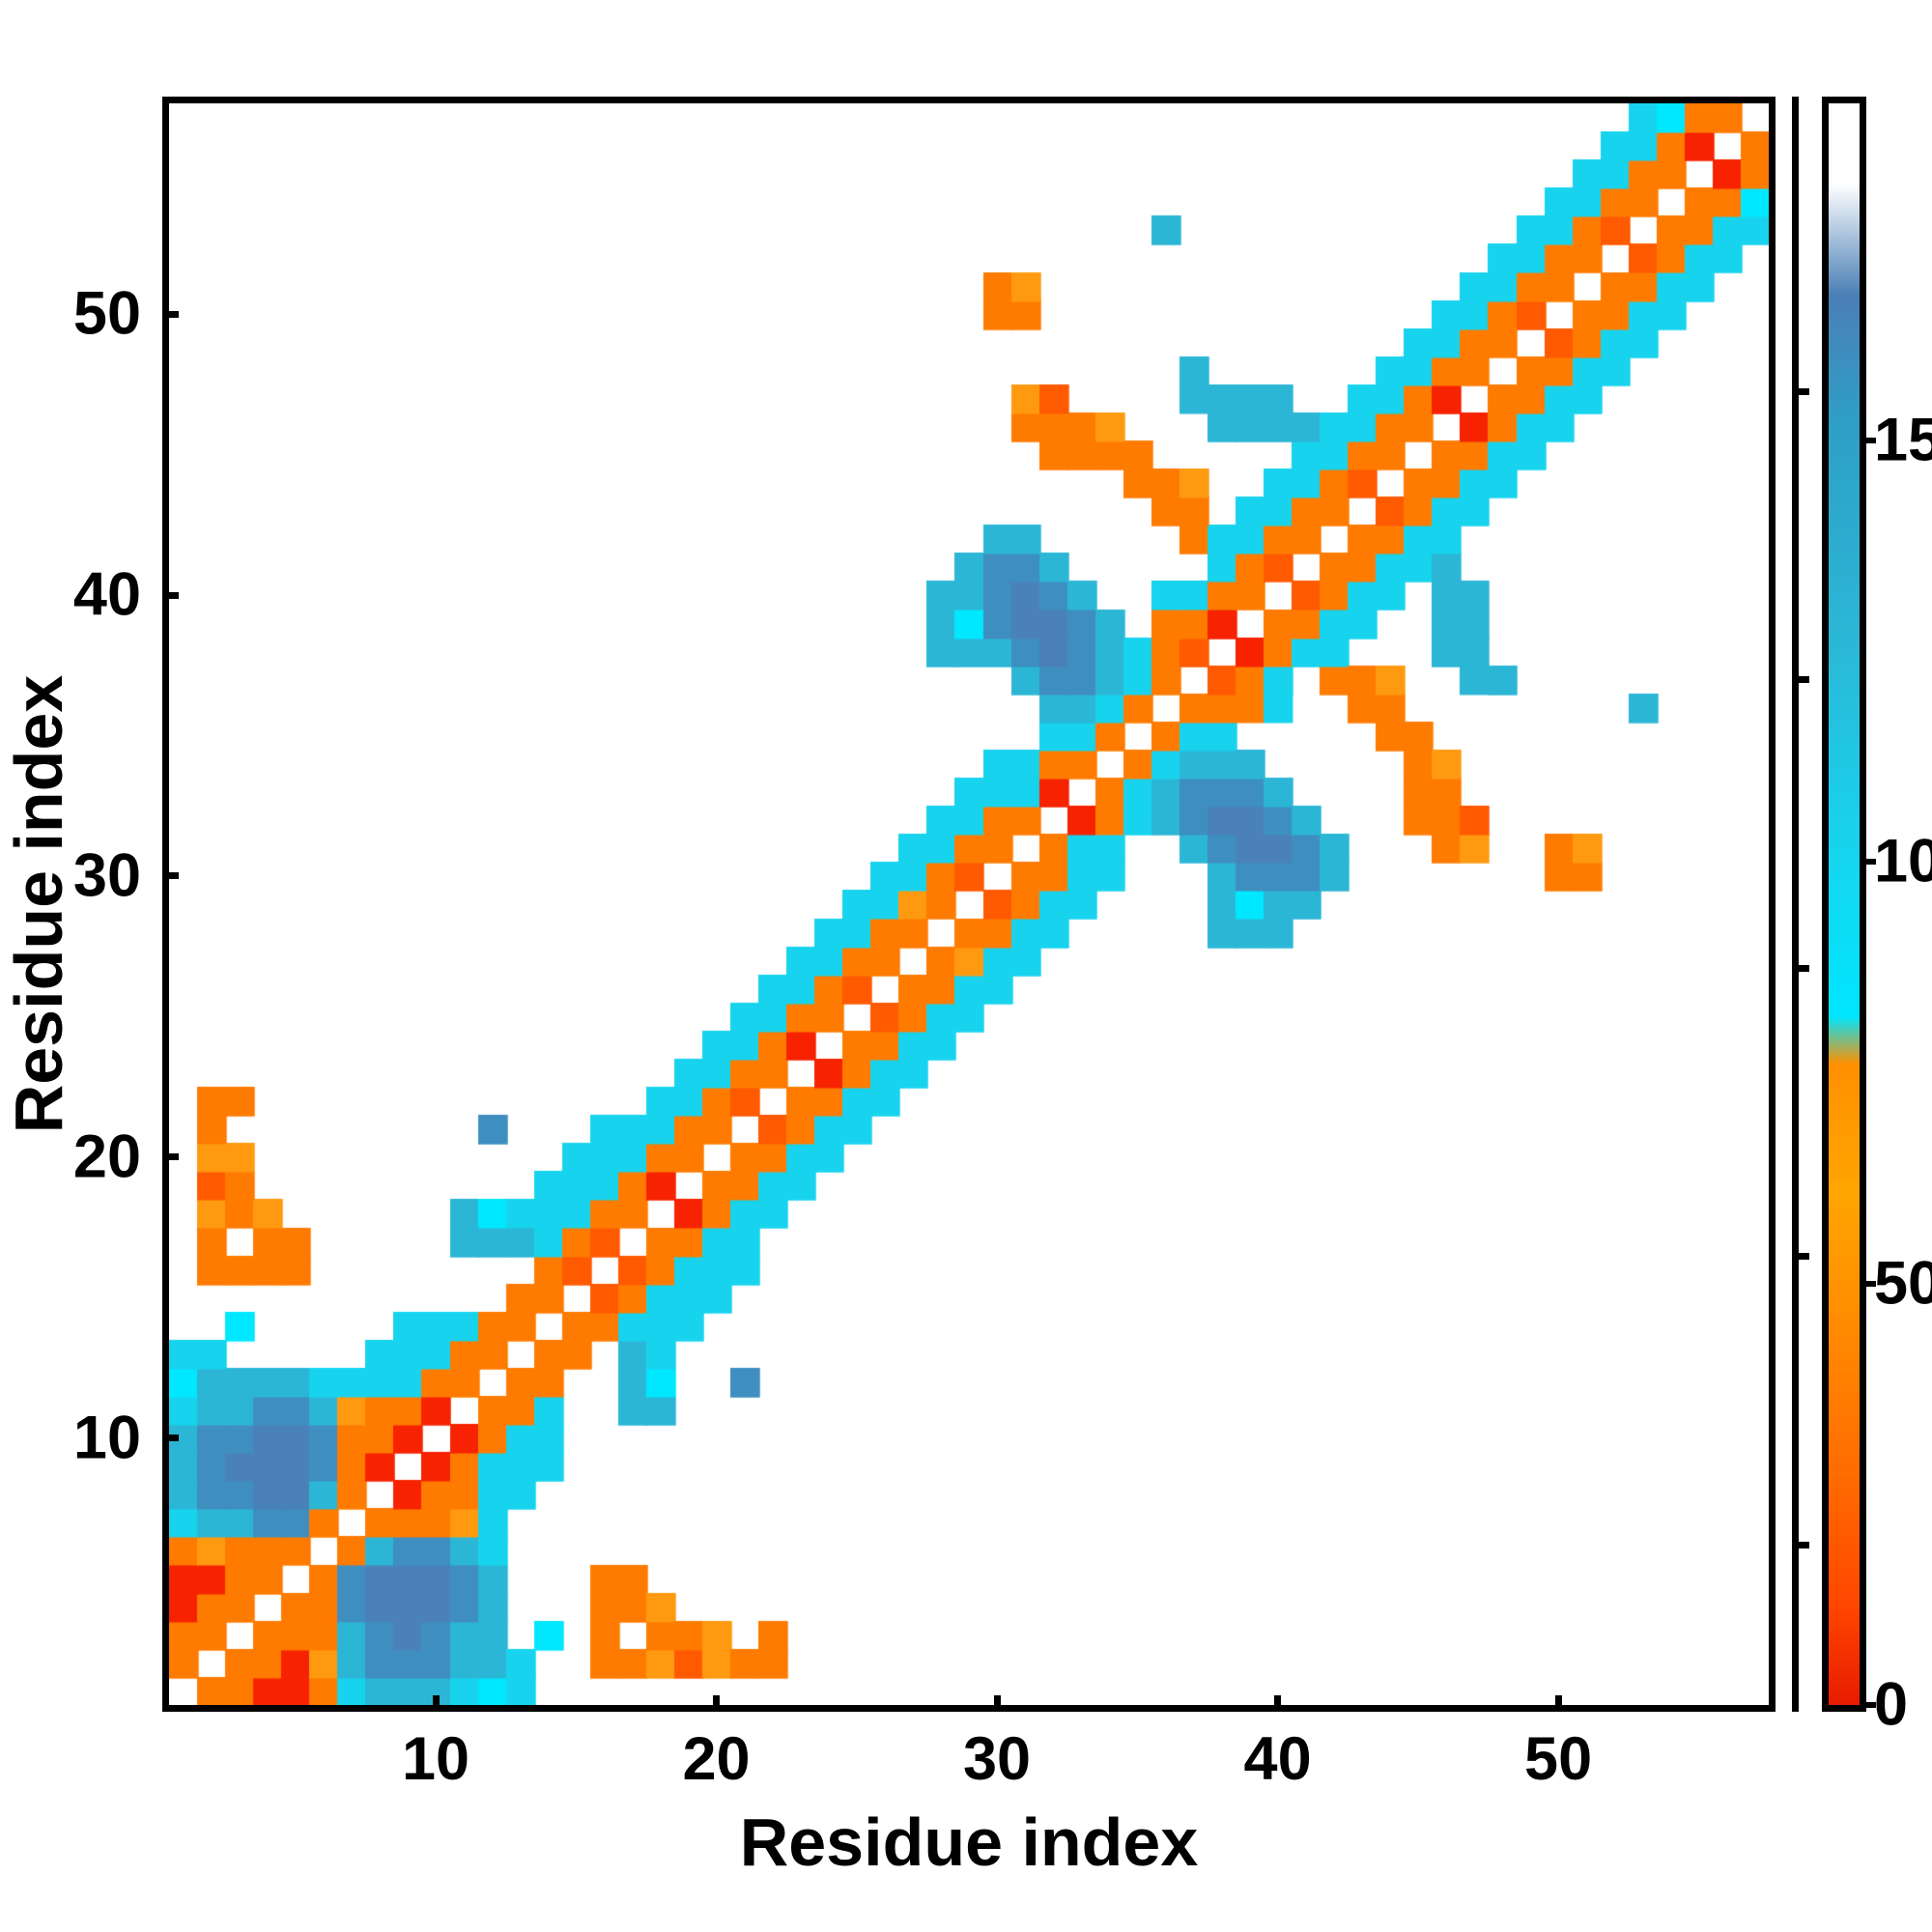  I want to click on colorbar-tick-label: 50, so click(1903, 1283).